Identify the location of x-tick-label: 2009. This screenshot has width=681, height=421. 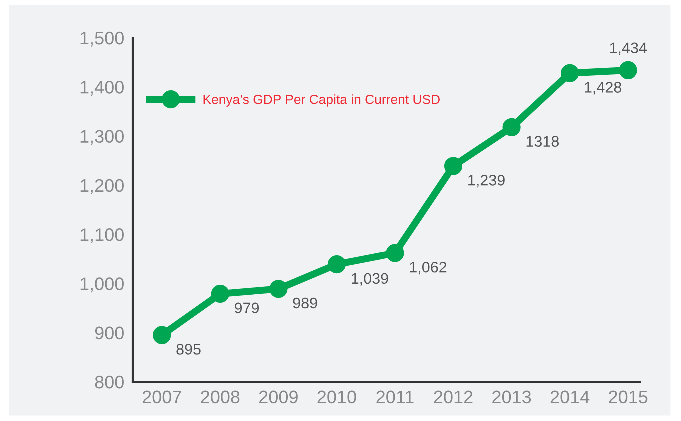
(279, 397).